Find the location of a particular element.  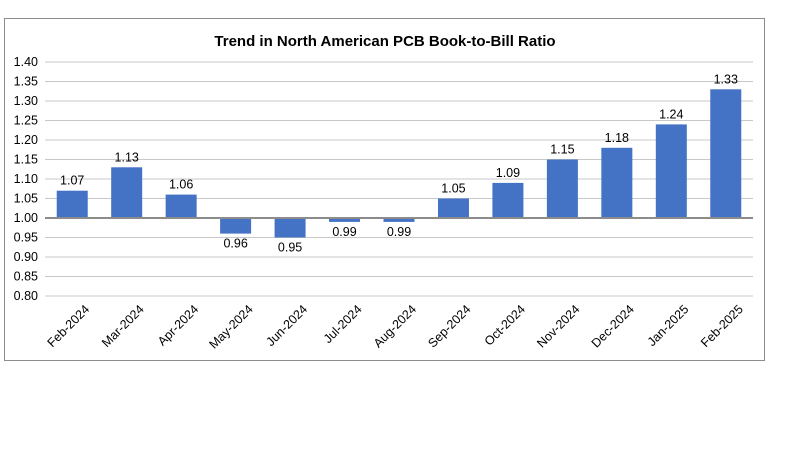

y-tick-label: 0.90 is located at coordinates (26, 257).